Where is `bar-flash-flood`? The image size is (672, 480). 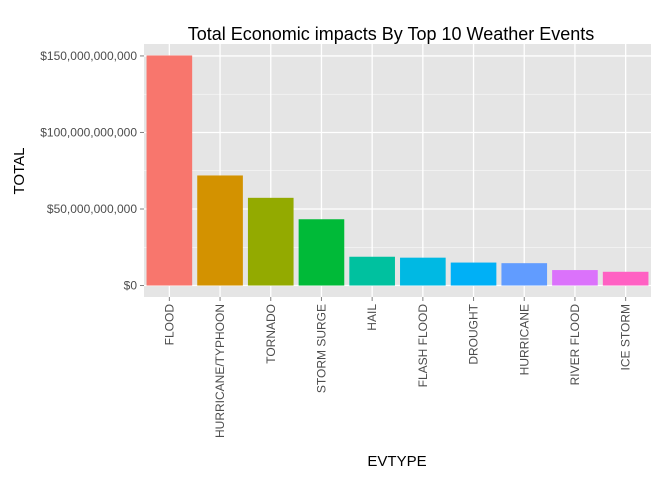
bar-flash-flood is located at coordinates (423, 271).